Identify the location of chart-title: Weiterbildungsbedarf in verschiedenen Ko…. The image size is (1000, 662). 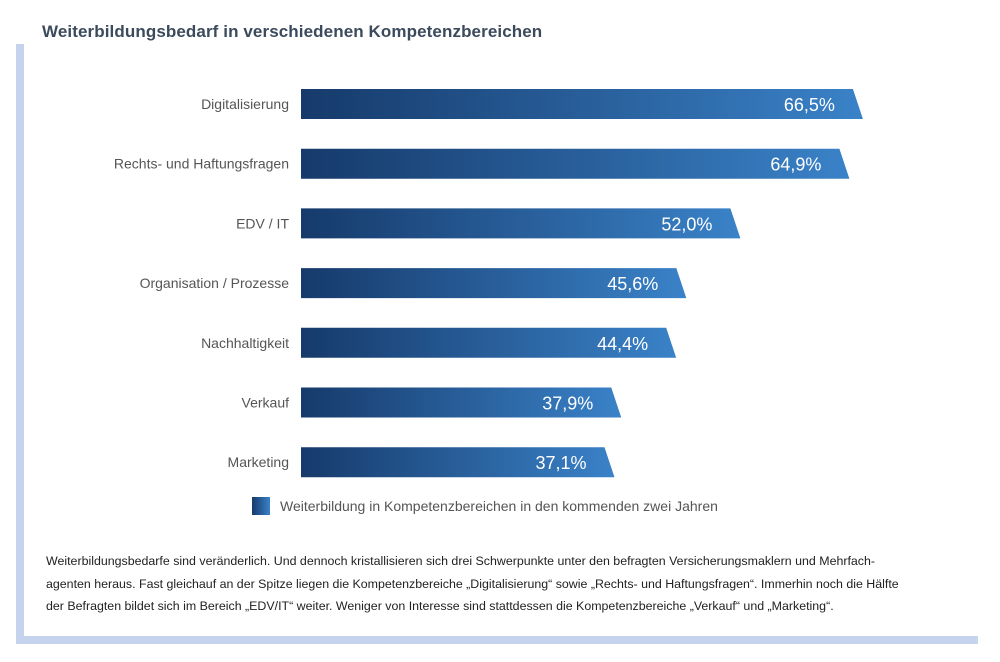
(292, 31).